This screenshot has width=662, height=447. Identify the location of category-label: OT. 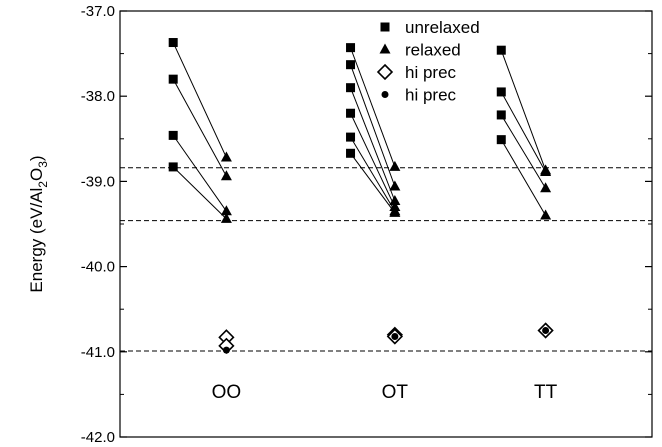
(395, 392).